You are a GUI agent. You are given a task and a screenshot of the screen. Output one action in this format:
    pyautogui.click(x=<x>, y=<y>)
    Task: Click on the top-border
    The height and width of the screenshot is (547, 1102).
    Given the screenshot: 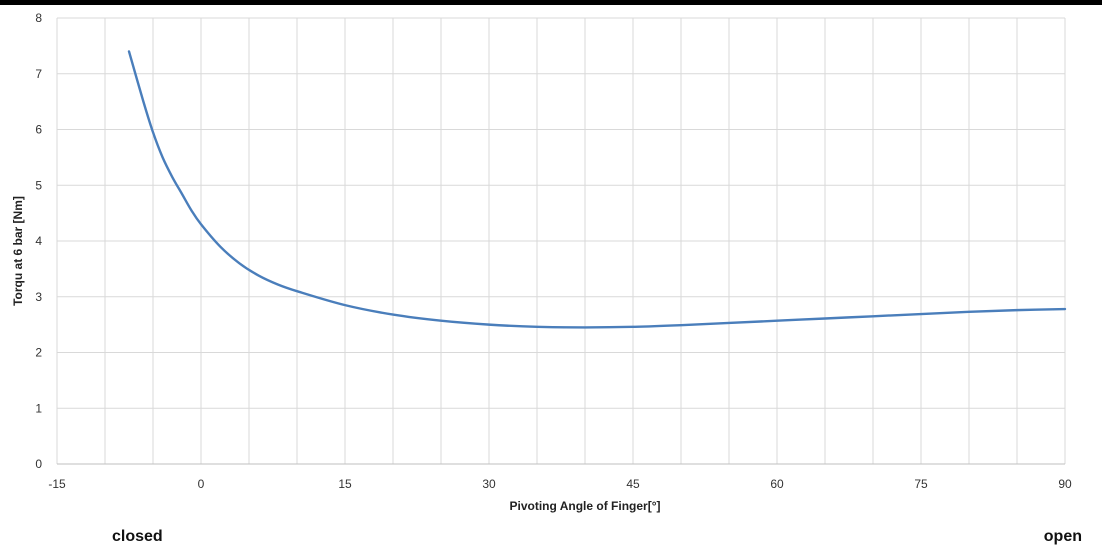 What is the action you would take?
    pyautogui.click(x=551, y=2)
    